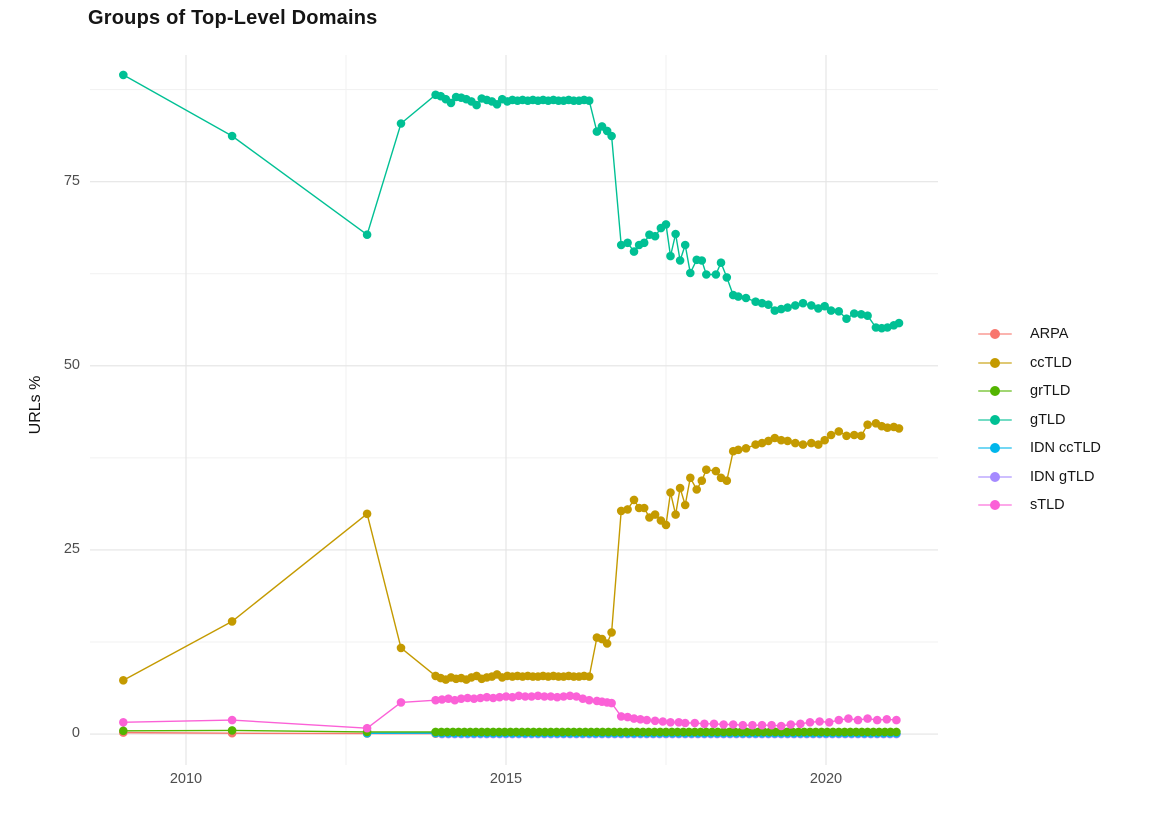  I want to click on legend-label: IDN ccTLD, so click(1065, 448).